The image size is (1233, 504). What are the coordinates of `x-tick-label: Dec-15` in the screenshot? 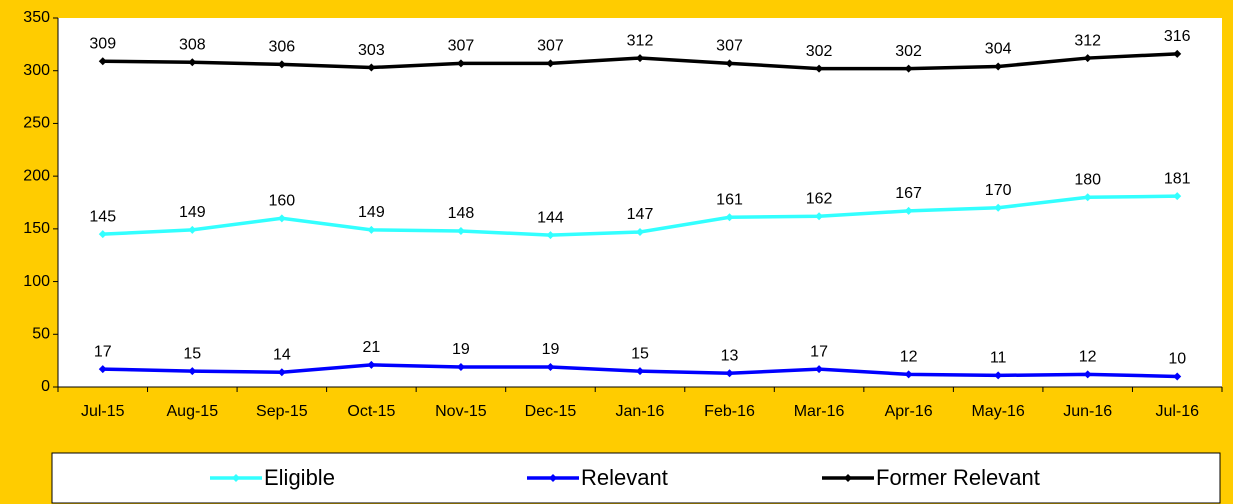 It's located at (551, 411).